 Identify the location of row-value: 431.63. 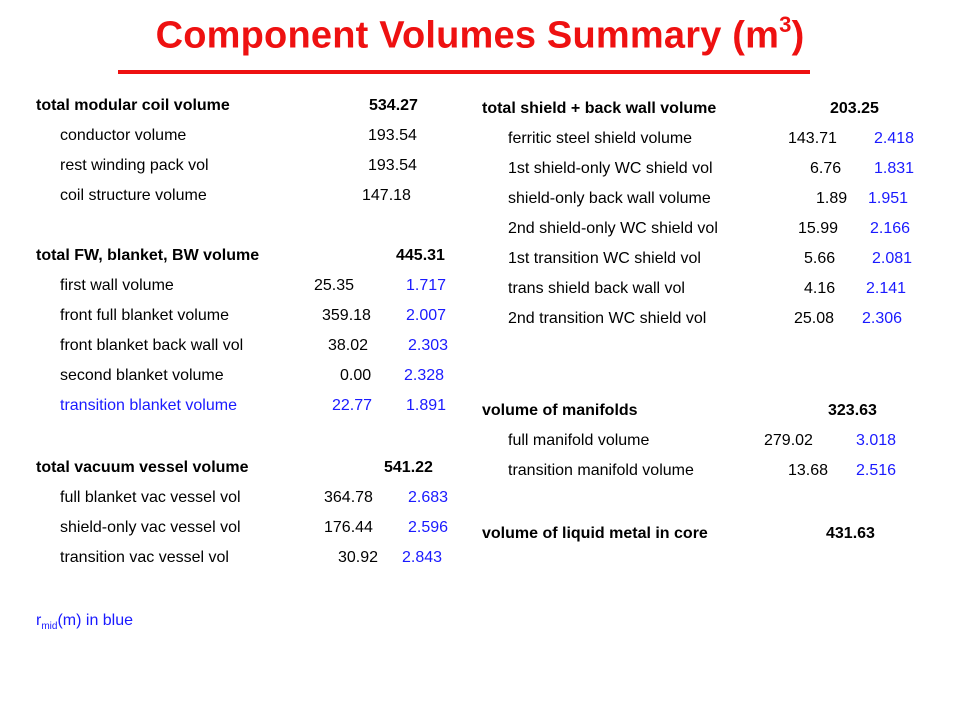
(850, 533).